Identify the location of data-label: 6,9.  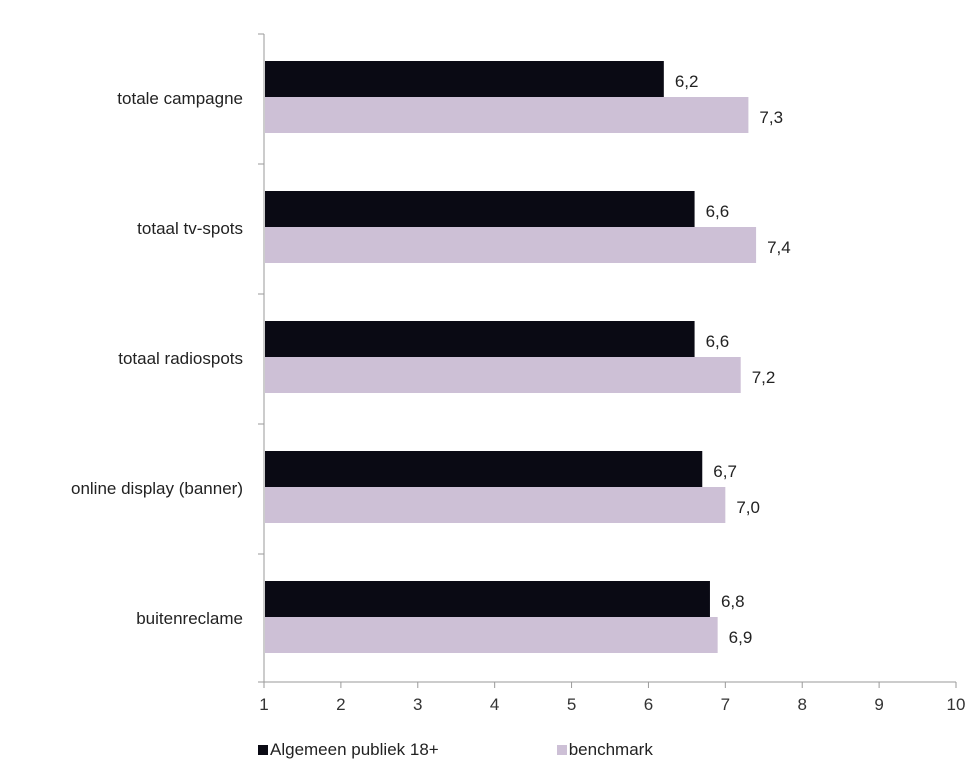
(741, 637).